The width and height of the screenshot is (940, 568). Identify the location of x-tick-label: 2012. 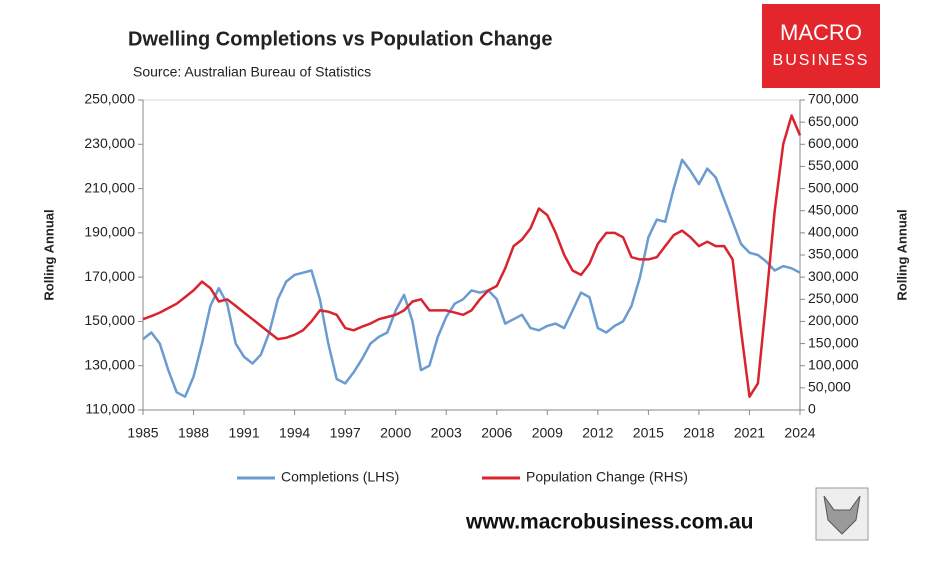
(597, 433).